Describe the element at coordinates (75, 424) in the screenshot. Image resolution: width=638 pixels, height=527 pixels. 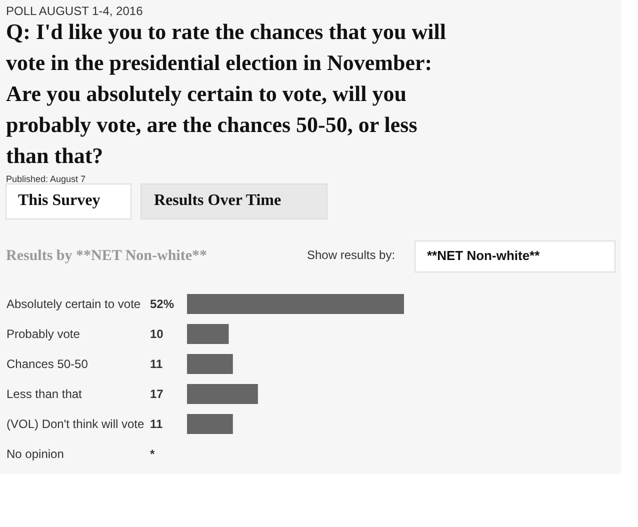
I see `y-tick-label: (VOL) Don't think will vote` at that location.